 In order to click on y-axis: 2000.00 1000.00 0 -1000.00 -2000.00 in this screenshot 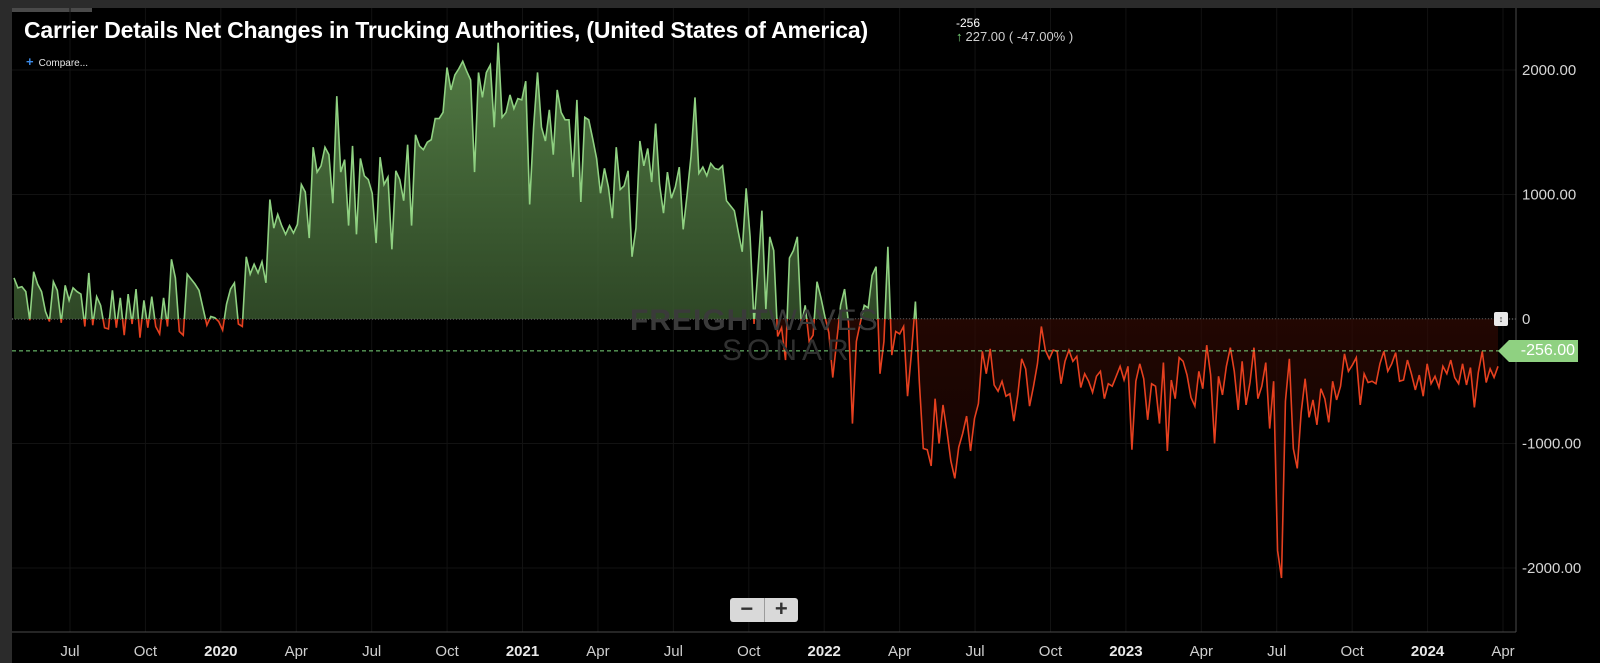, I will do `click(1551, 319)`.